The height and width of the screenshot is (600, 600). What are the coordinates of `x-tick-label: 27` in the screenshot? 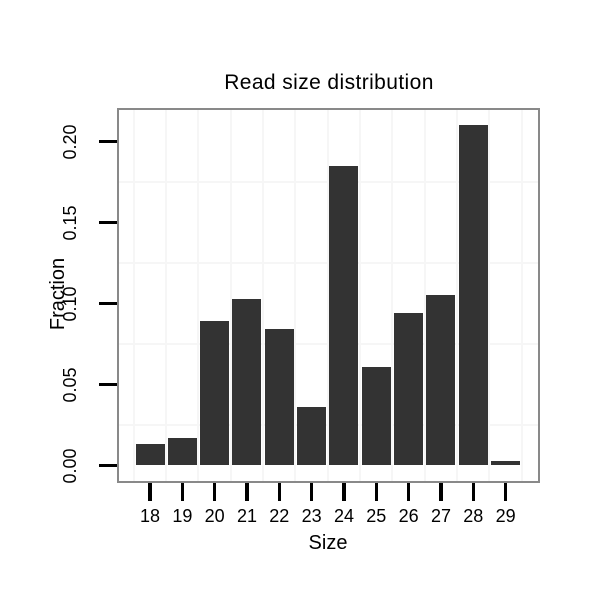 It's located at (440, 516).